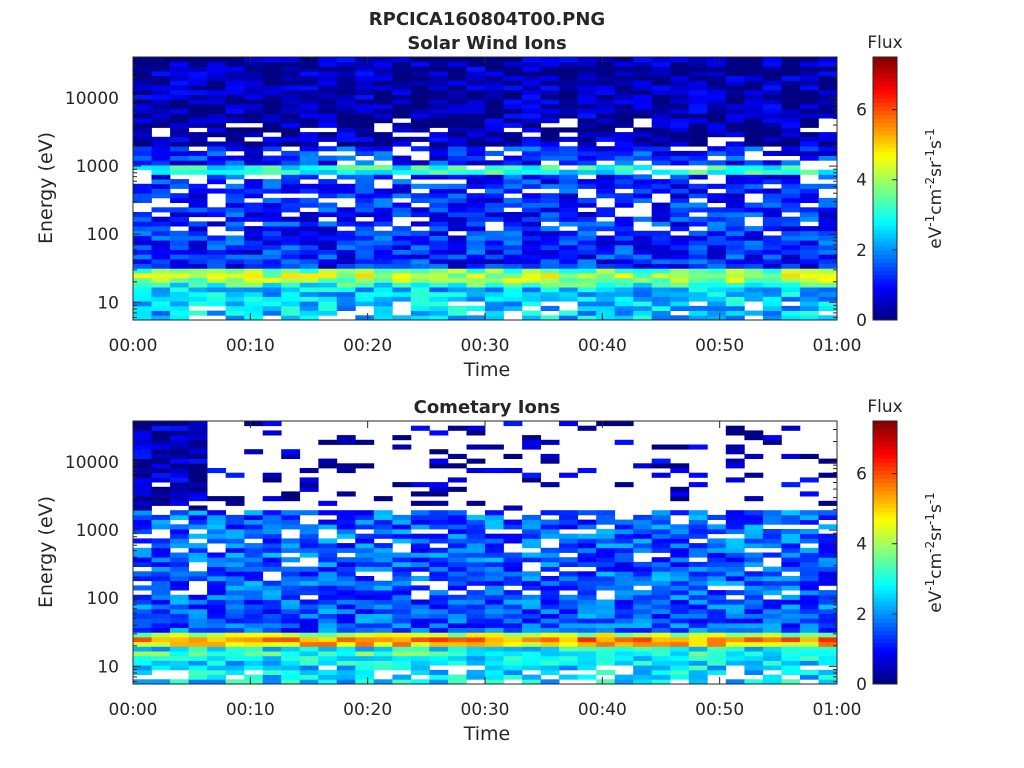 The height and width of the screenshot is (768, 1024). I want to click on colorbar-tick-label: 6, so click(861, 111).